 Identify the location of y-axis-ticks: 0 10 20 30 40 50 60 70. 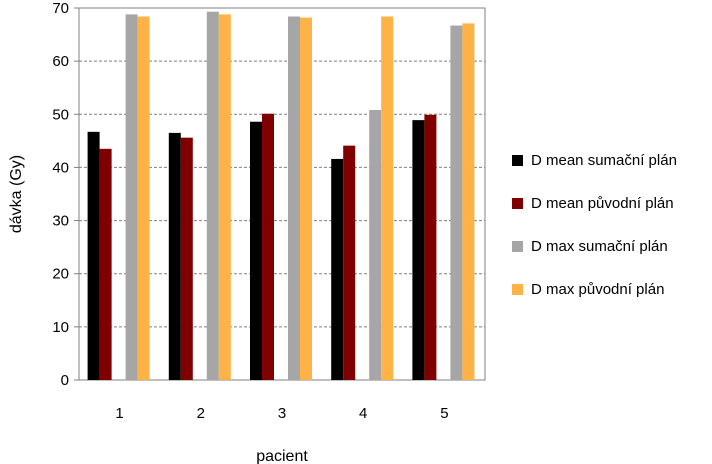
(65, 194).